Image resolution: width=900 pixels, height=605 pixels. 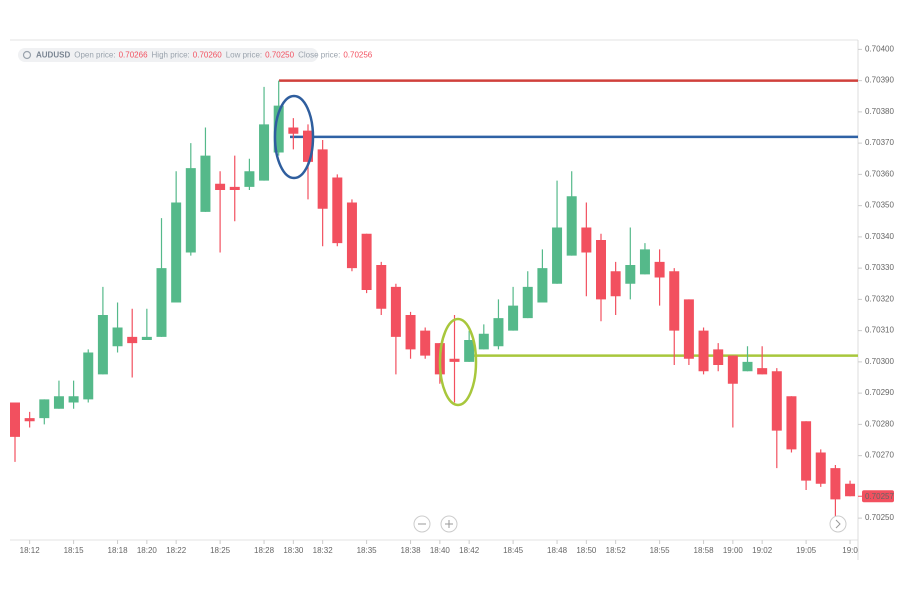 What do you see at coordinates (357, 55) in the screenshot?
I see `header-field-value: 0.70256` at bounding box center [357, 55].